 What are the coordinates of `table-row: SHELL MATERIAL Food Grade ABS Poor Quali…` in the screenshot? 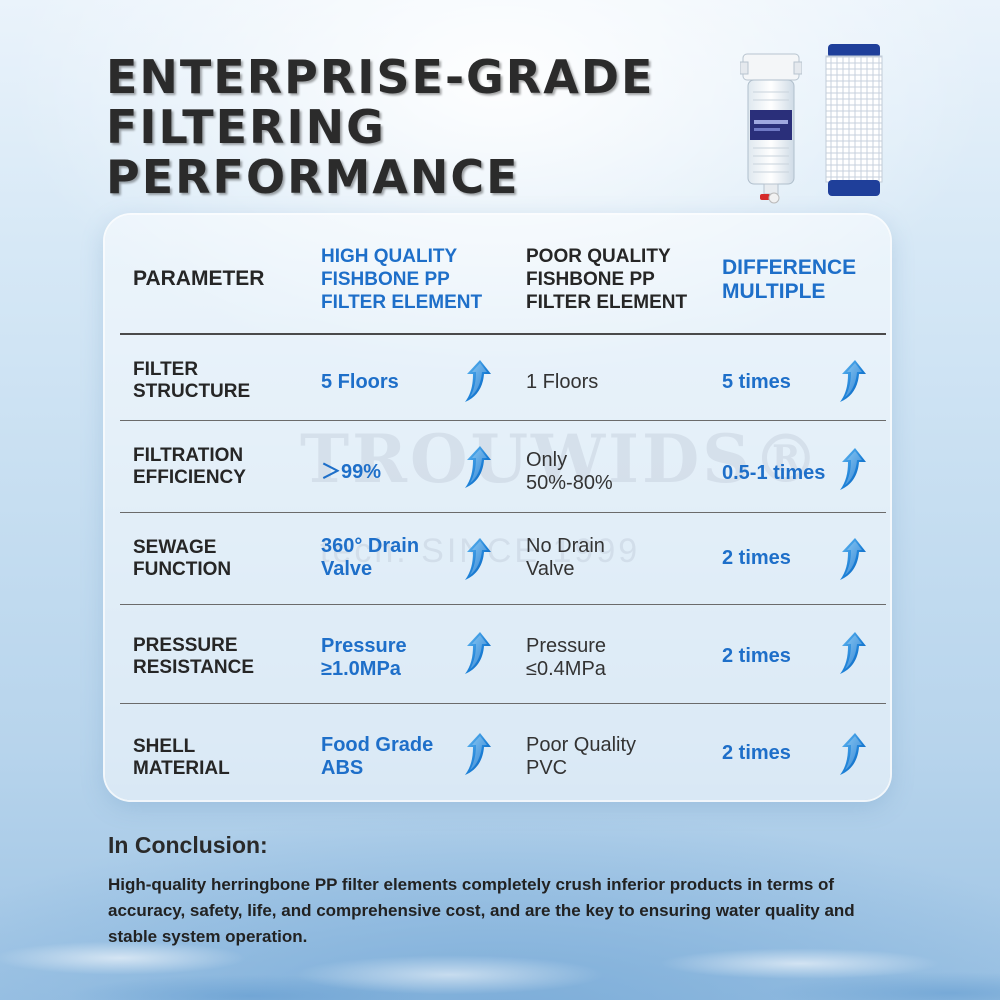 It's located at (500, 753).